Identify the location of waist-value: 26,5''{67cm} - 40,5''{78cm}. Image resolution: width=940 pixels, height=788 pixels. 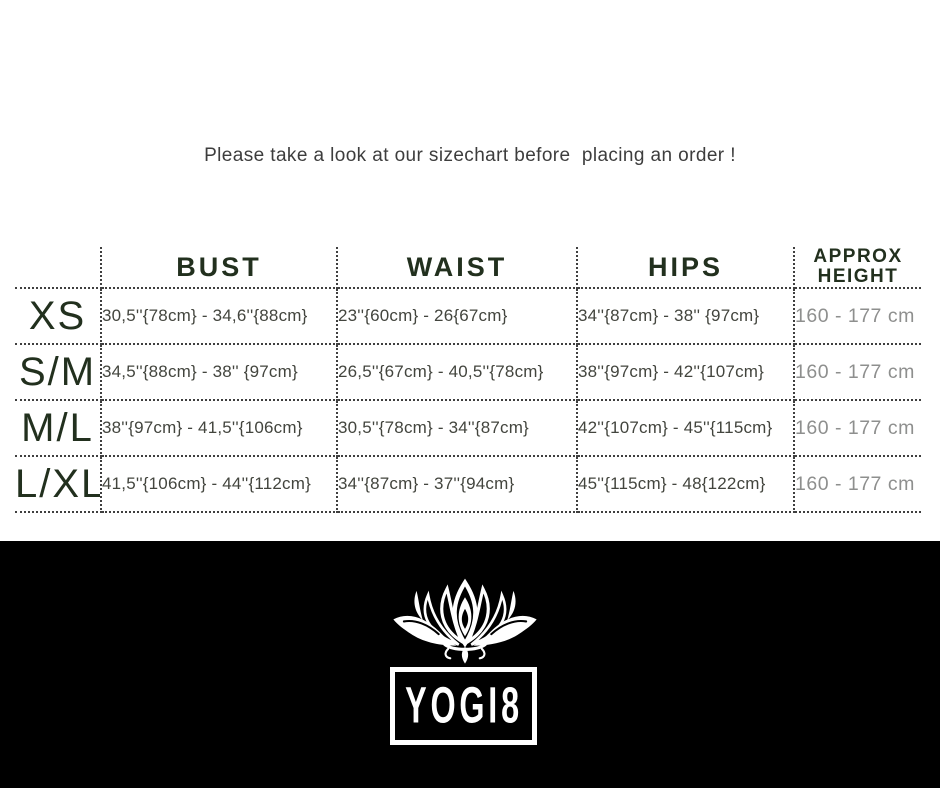
(457, 372).